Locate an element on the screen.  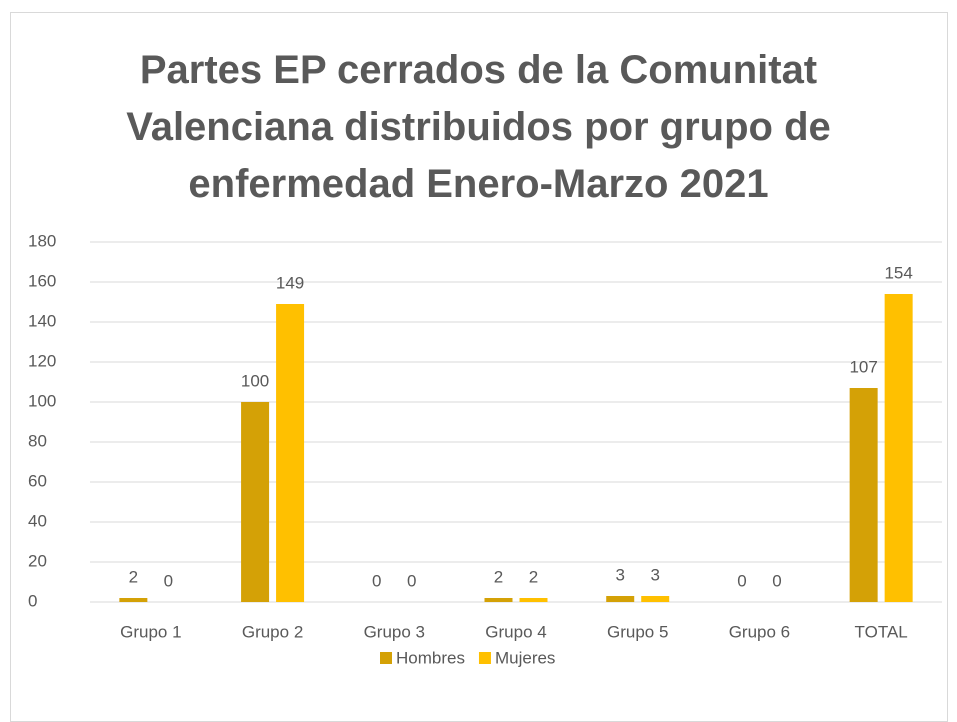
data-label: 107 is located at coordinates (863, 366).